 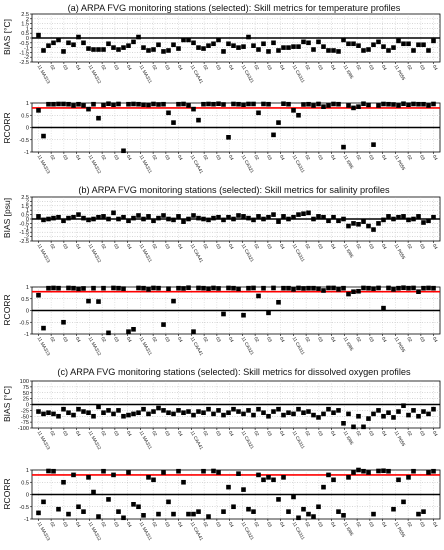 What do you see at coordinates (26, 58) in the screenshot?
I see `y-tick-label: -2` at bounding box center [26, 58].